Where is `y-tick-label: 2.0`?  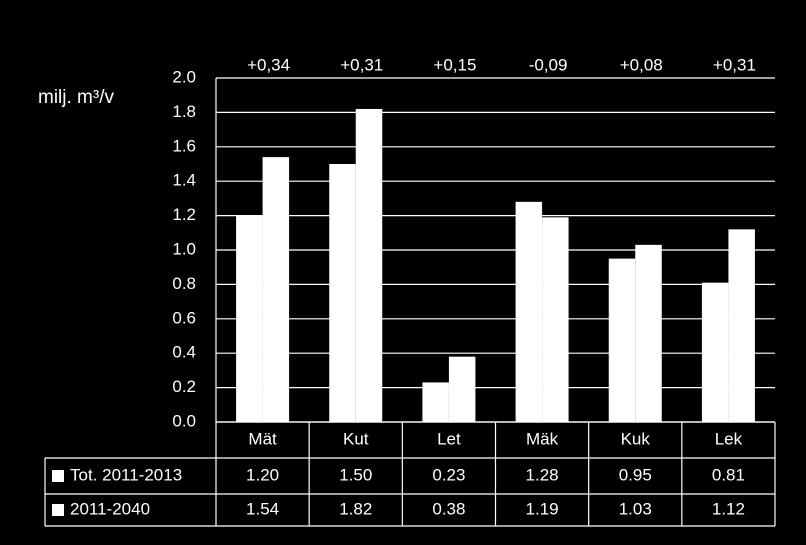
y-tick-label: 2.0 is located at coordinates (184, 76).